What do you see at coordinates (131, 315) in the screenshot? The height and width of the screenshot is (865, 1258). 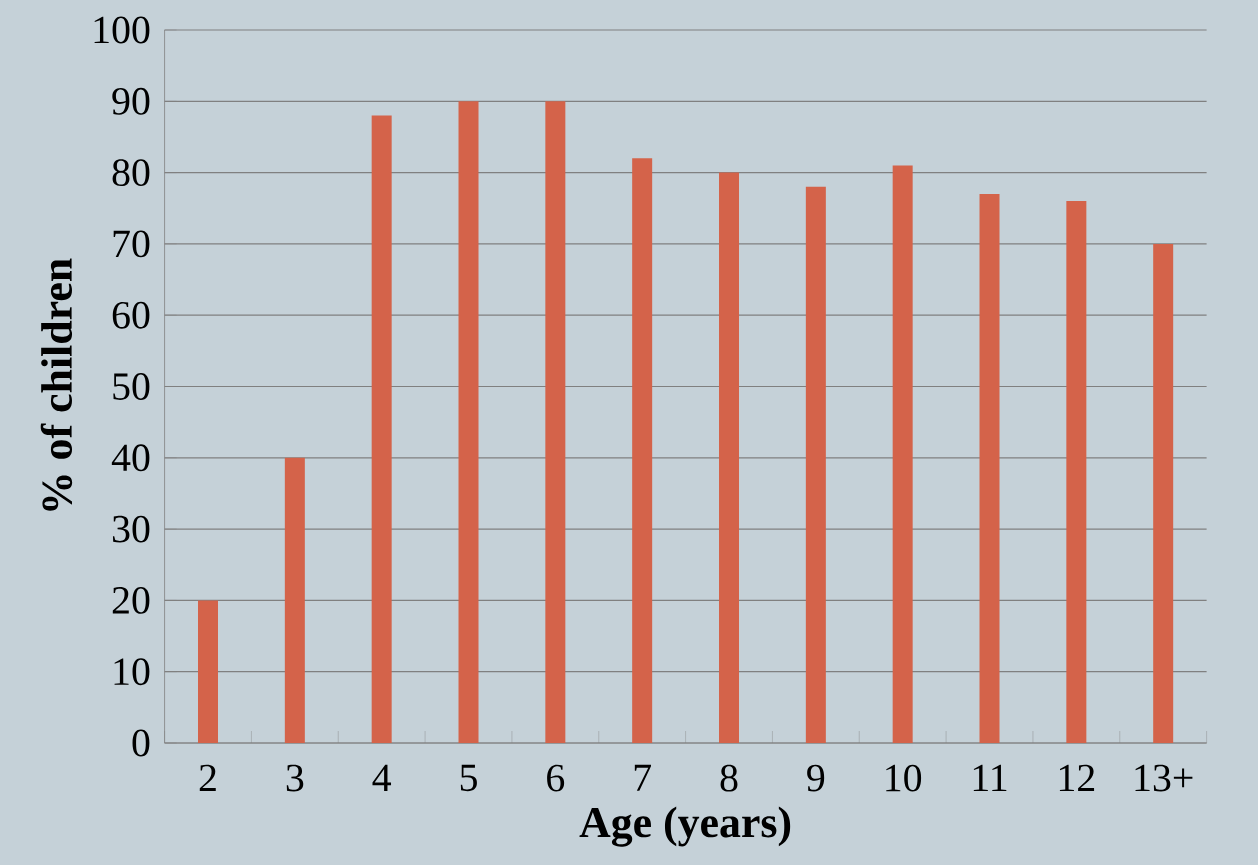 I see `y-tick-label: 60` at bounding box center [131, 315].